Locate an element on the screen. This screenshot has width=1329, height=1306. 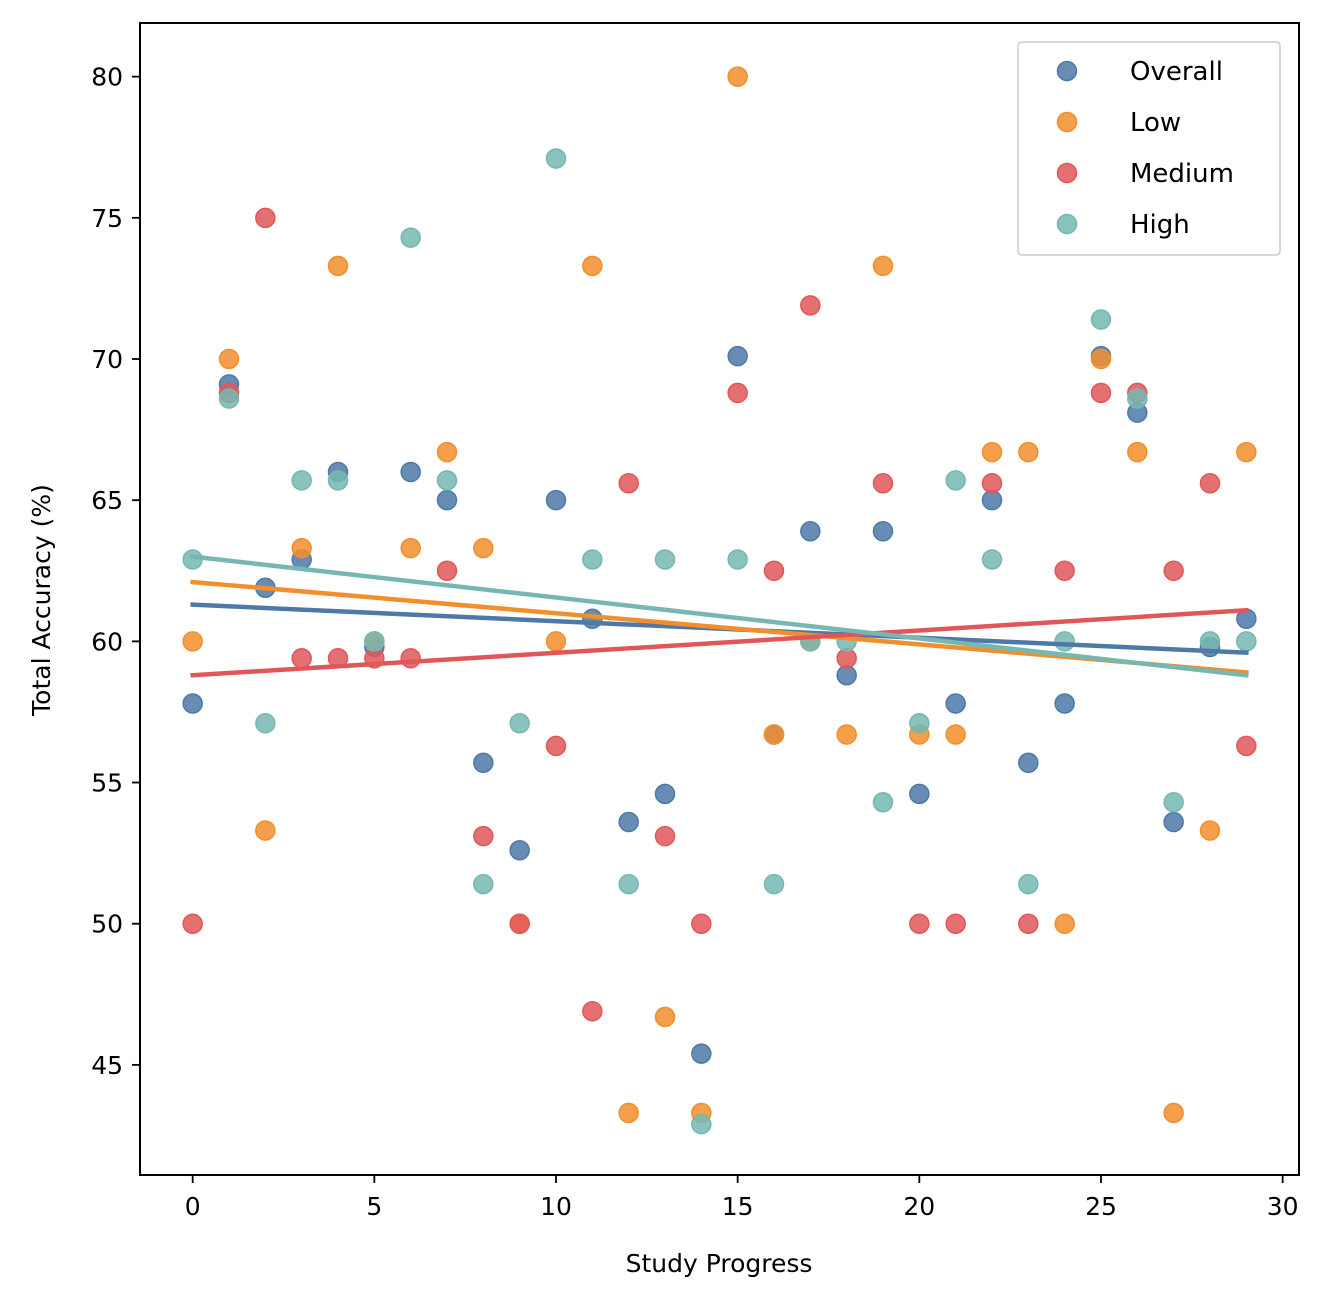
y-tick-label: 50 is located at coordinates (107, 924).